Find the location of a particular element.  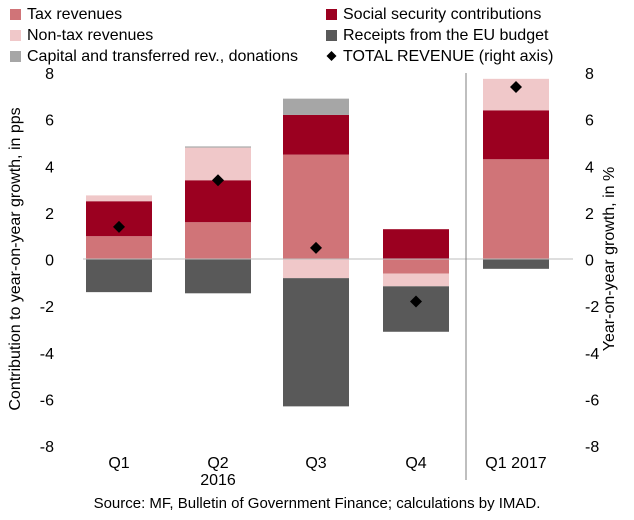

legend-label: Capital and transferred rev., donations is located at coordinates (162, 56).